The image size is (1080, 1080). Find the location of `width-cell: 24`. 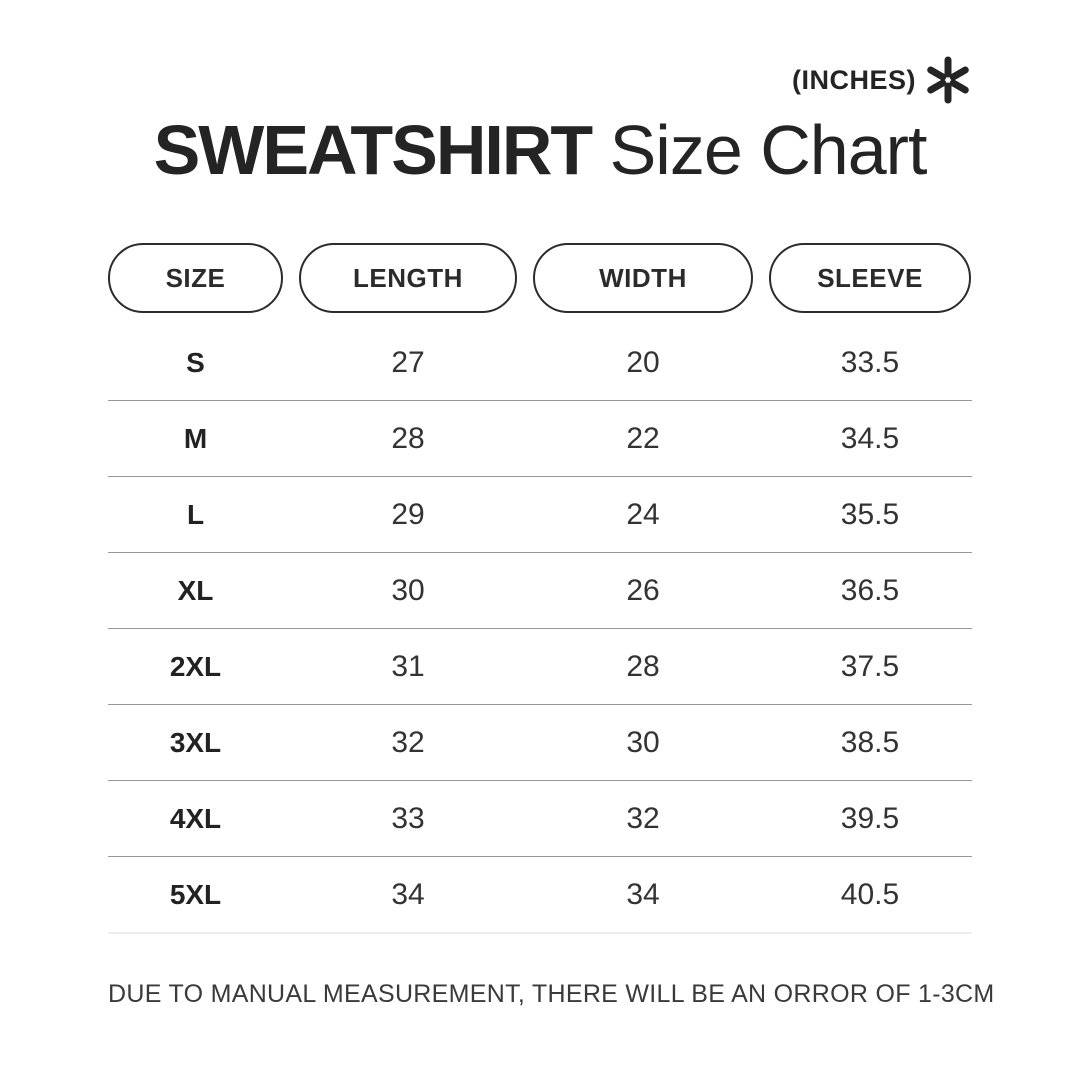

width-cell: 24 is located at coordinates (643, 514).